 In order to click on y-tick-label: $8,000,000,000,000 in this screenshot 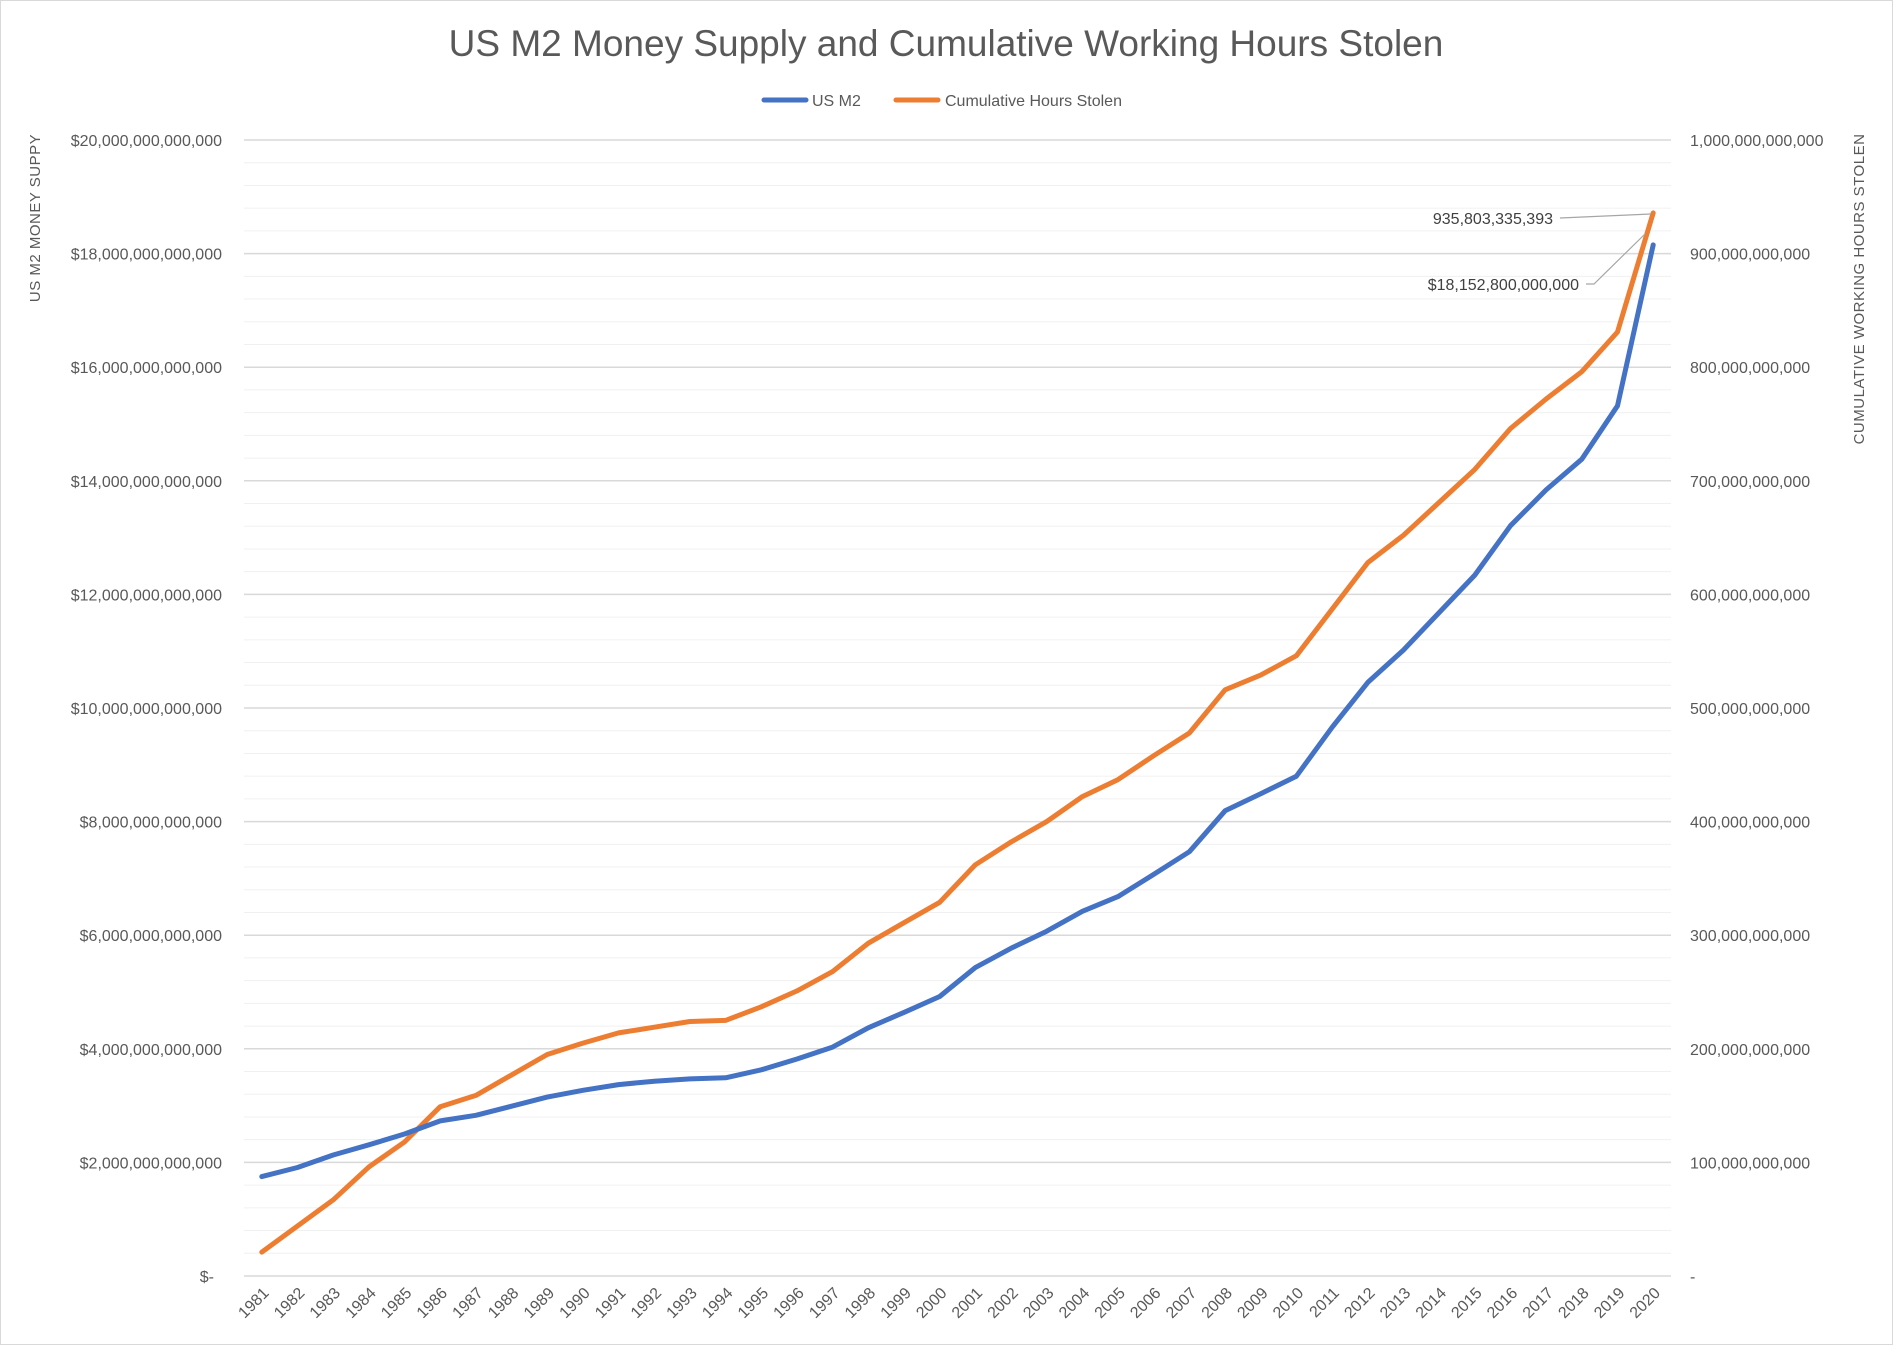, I will do `click(151, 823)`.